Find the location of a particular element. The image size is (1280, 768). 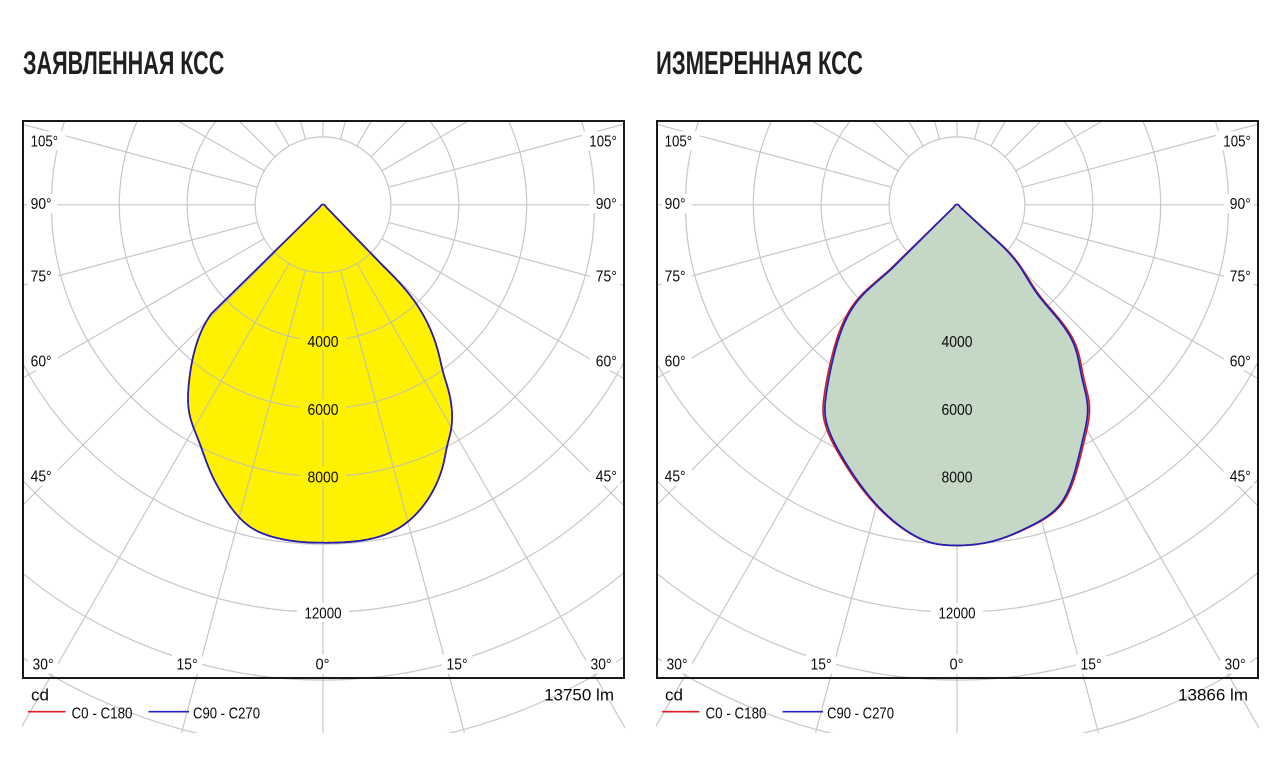

svg-text: 13866 lm is located at coordinates (1213, 695).